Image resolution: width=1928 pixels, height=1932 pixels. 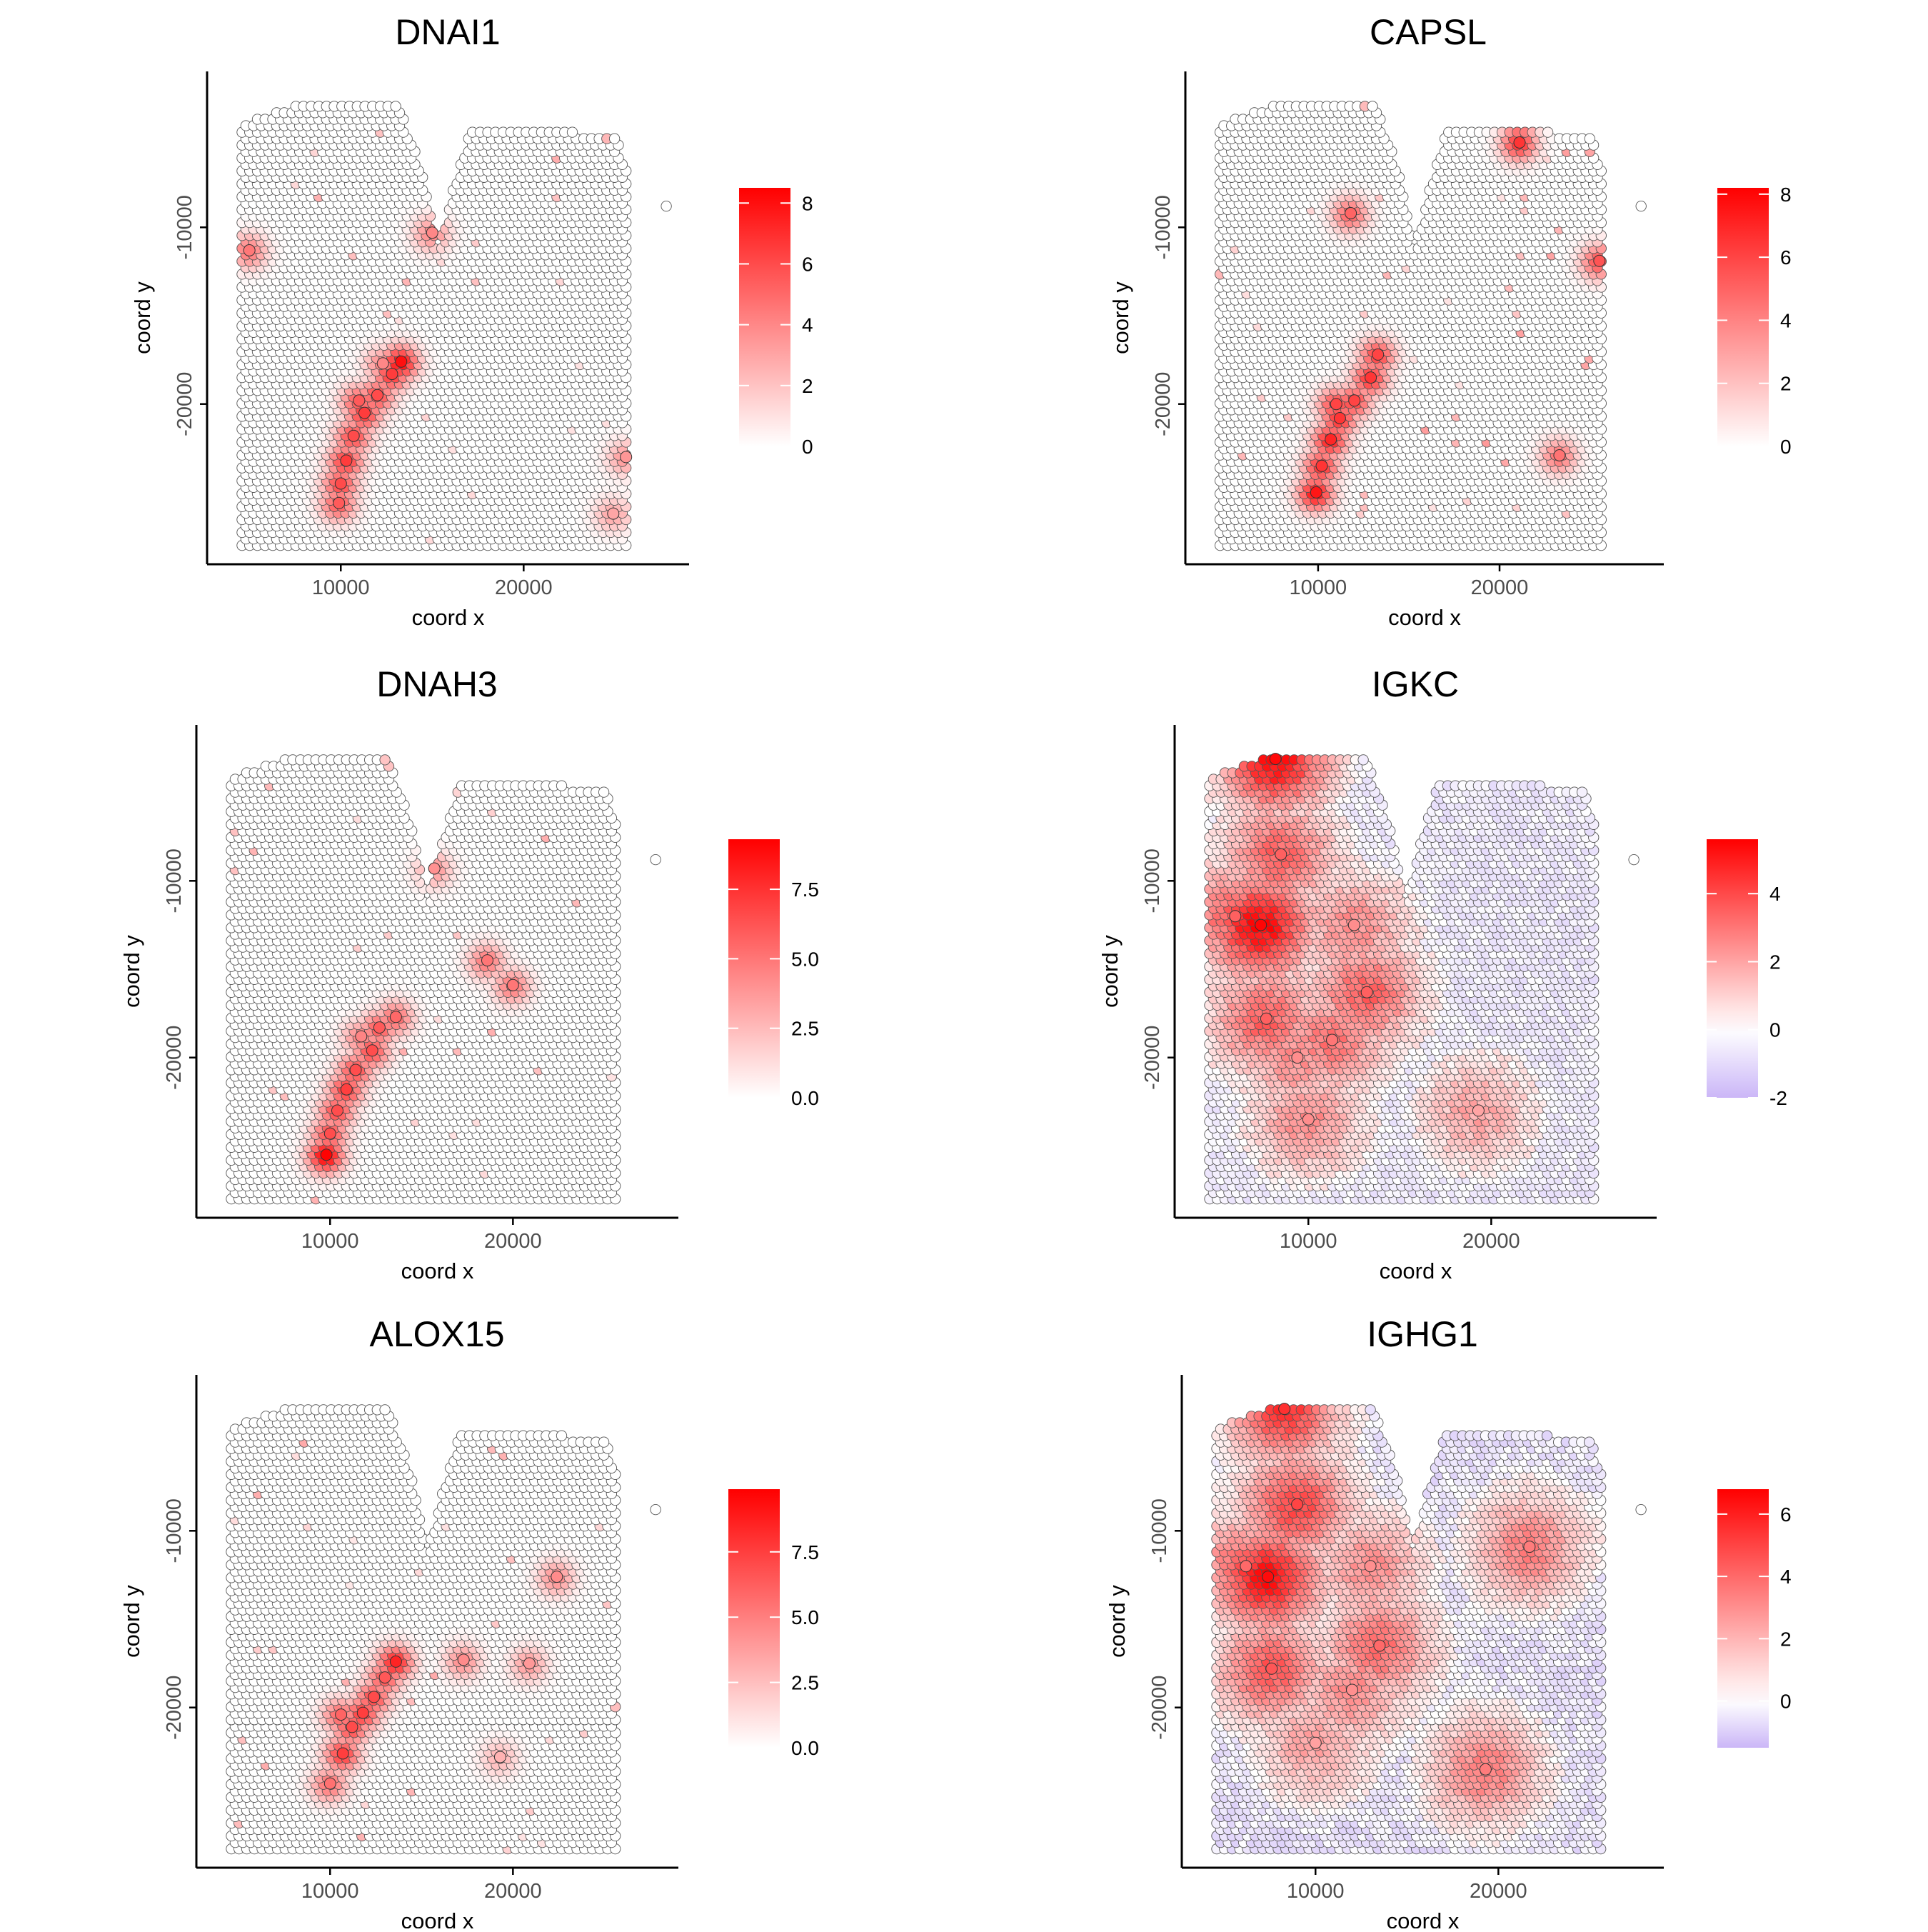 I want to click on x-tick-label: 20000, so click(x=524, y=587).